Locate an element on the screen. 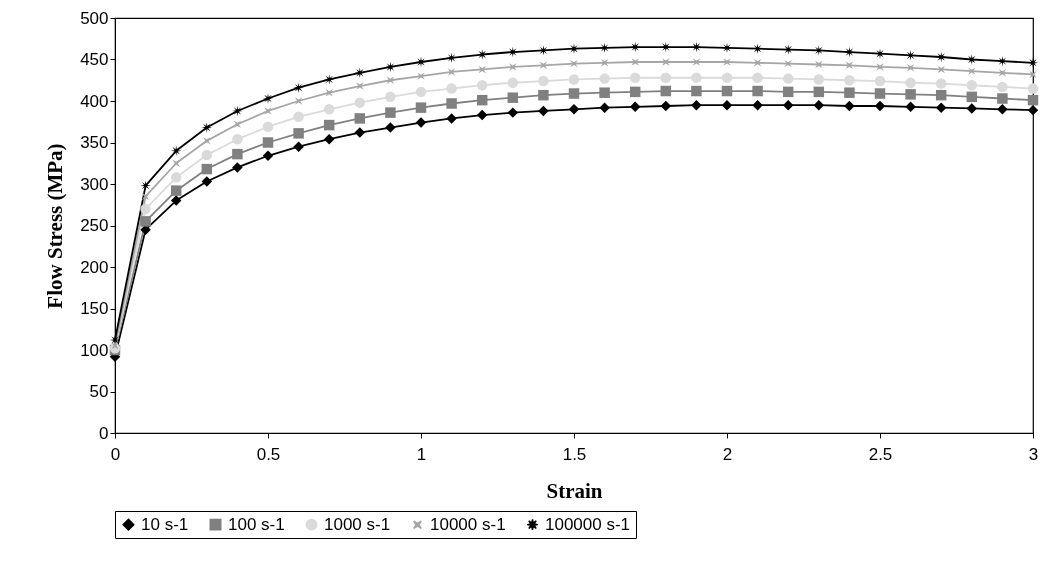  y-tick-label: 500 is located at coordinates (94, 18).